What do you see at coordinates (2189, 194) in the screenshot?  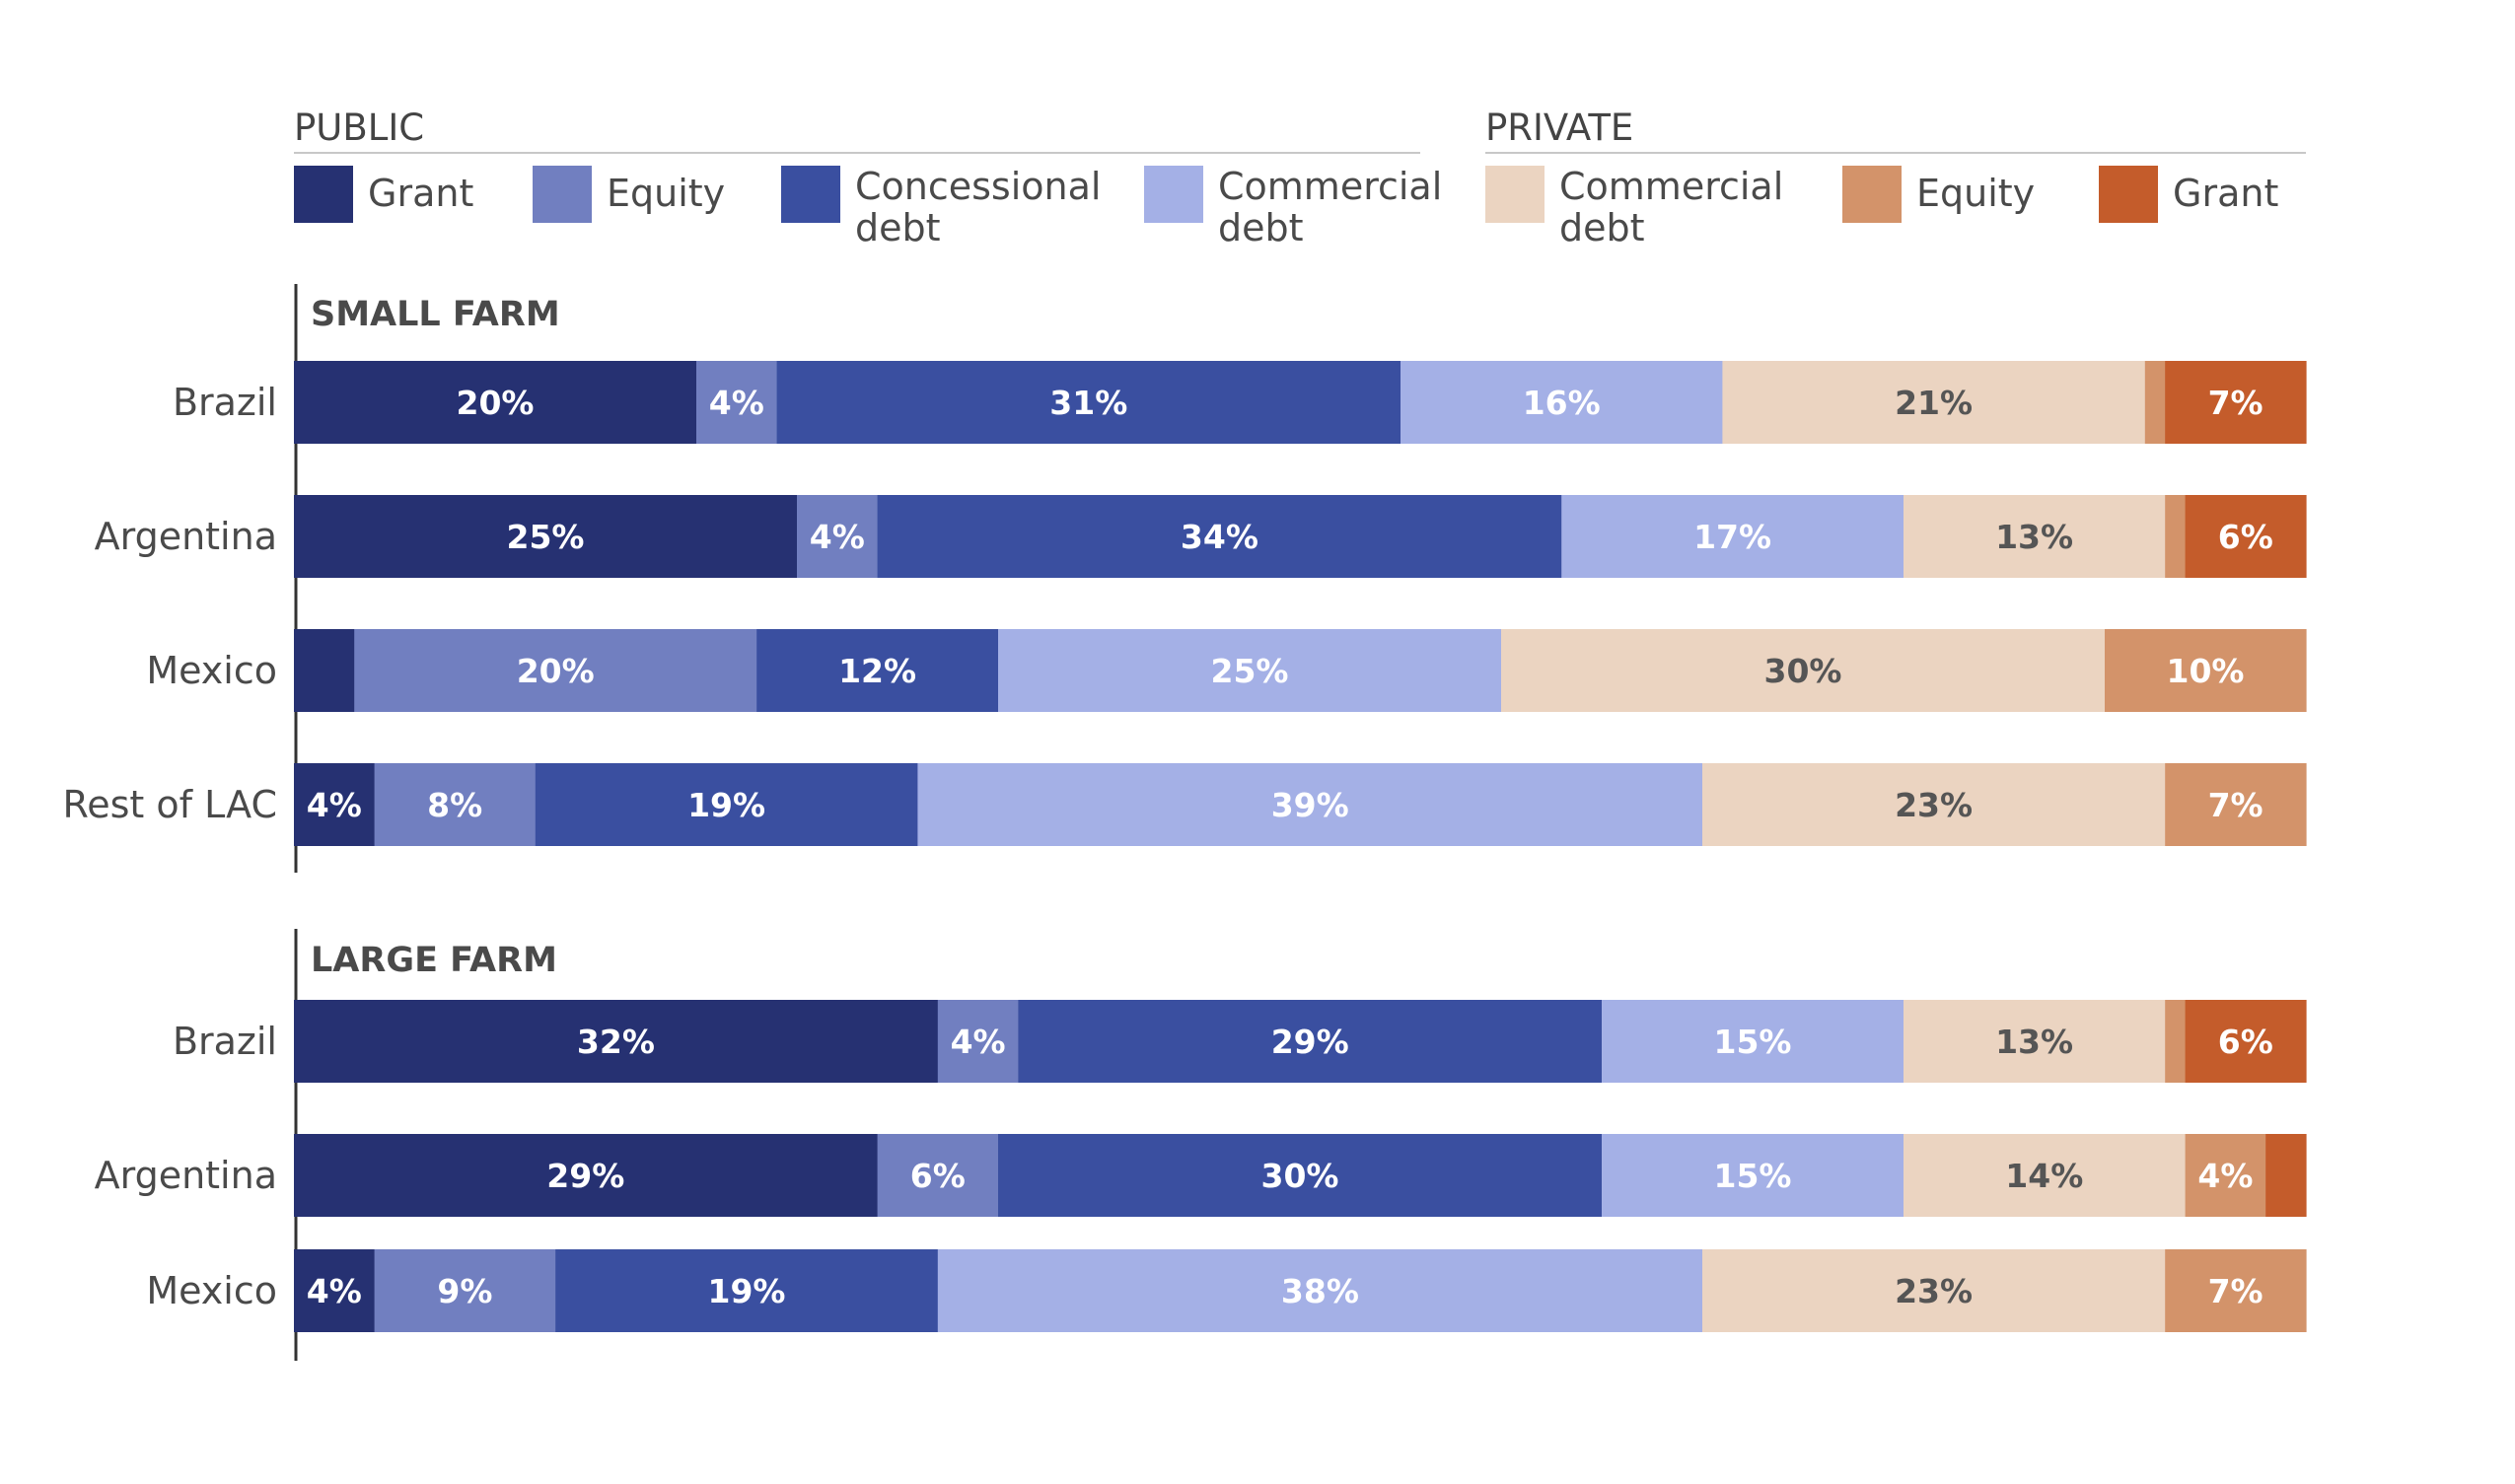 I see `legend-item-priv_grant: Grant` at bounding box center [2189, 194].